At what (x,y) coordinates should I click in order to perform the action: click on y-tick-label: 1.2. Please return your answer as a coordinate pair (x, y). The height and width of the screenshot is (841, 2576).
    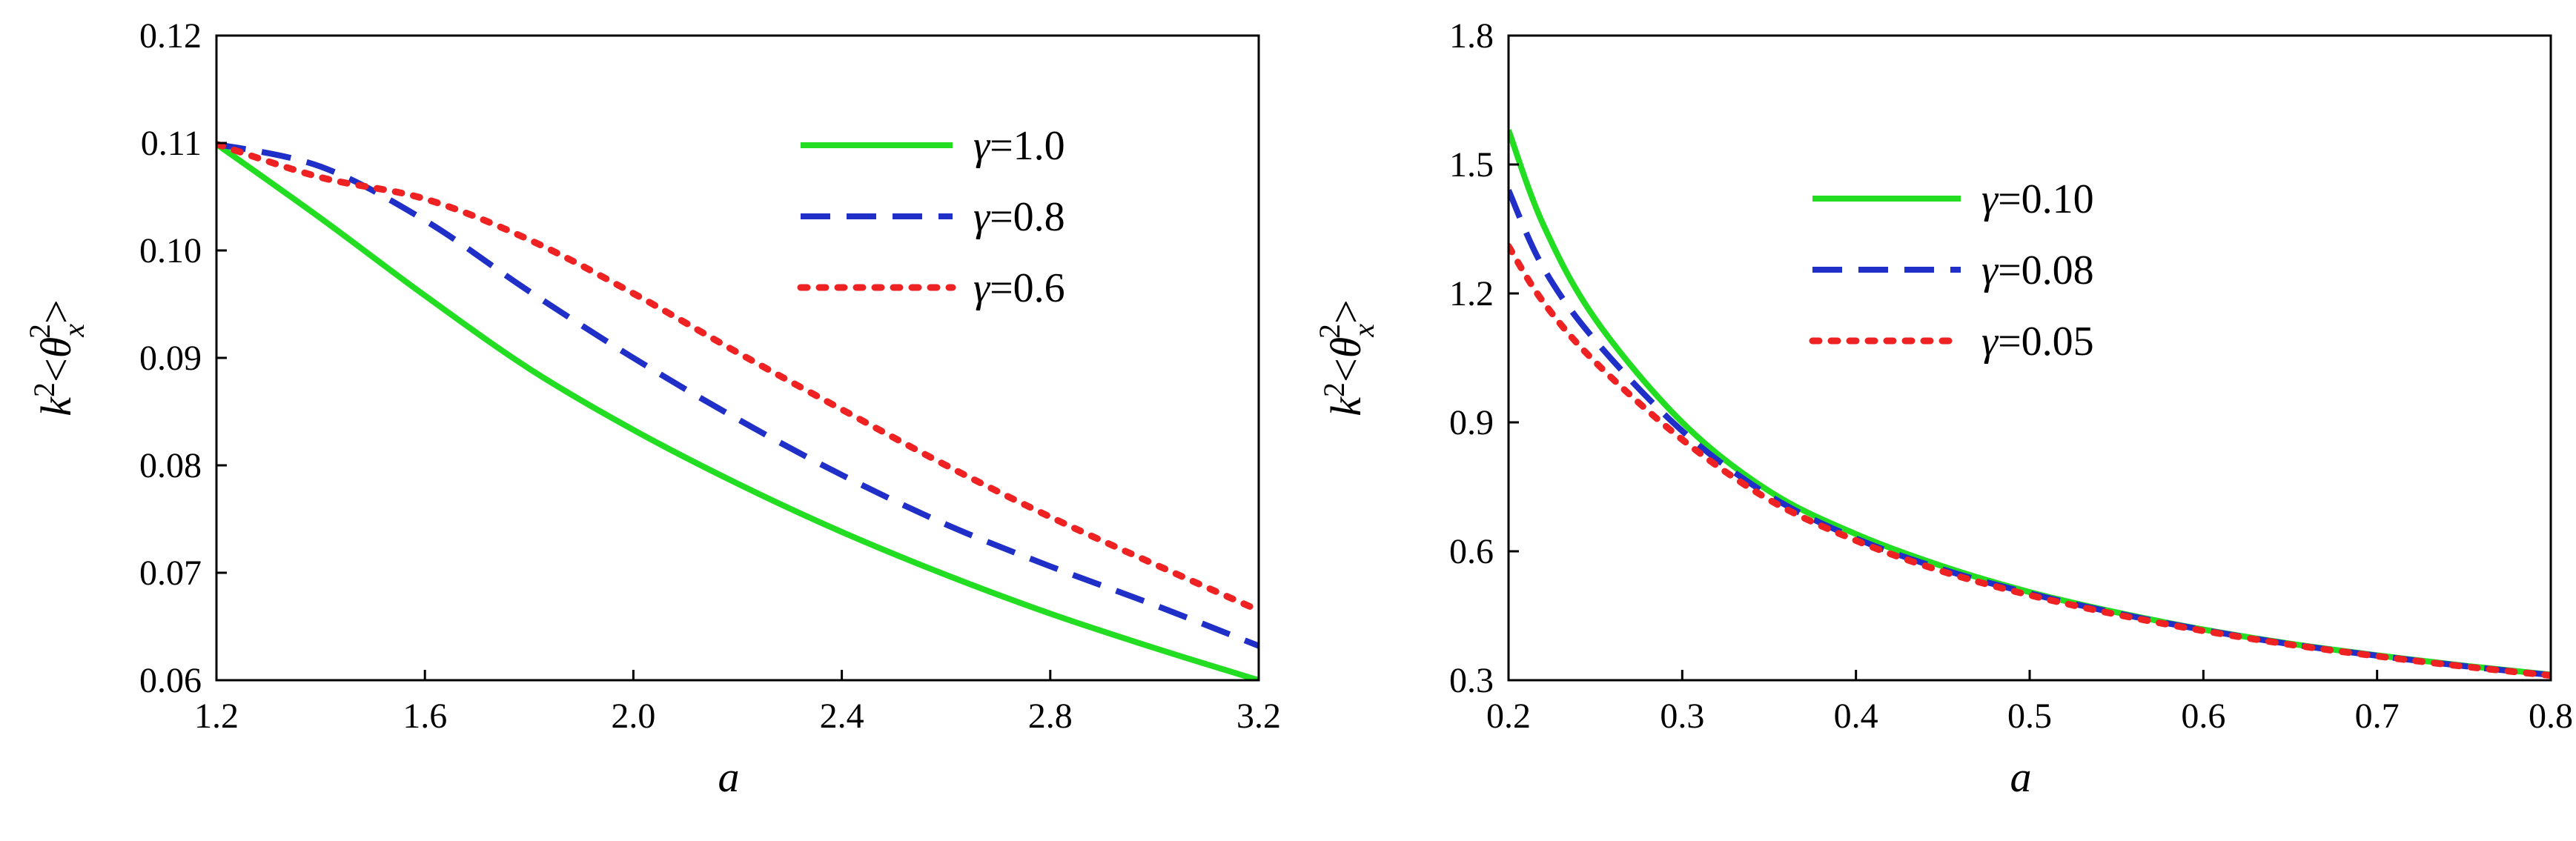
    Looking at the image, I should click on (1471, 293).